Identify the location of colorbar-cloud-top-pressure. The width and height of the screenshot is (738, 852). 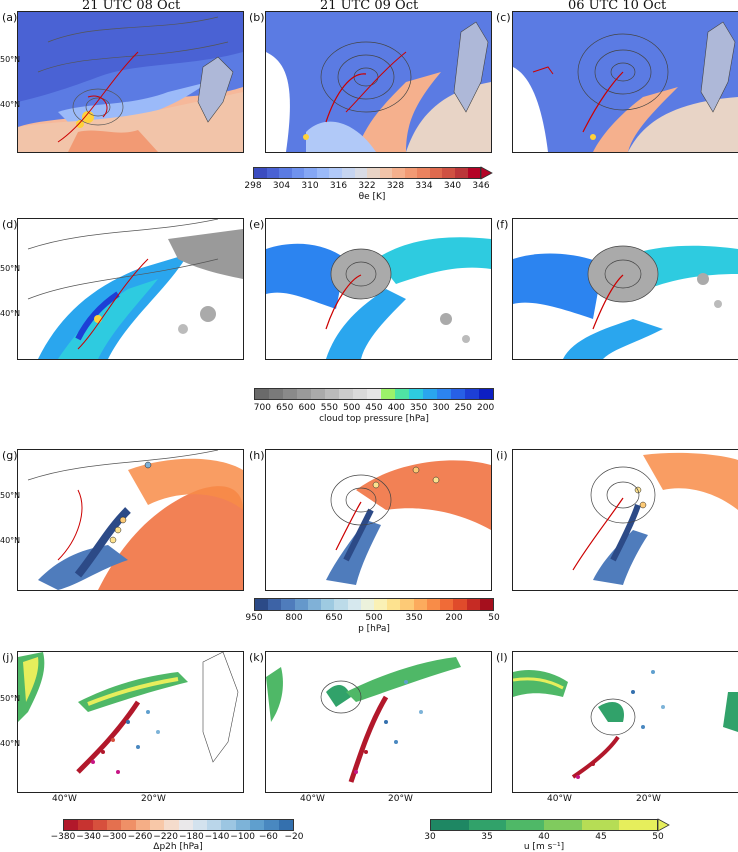
(374, 394).